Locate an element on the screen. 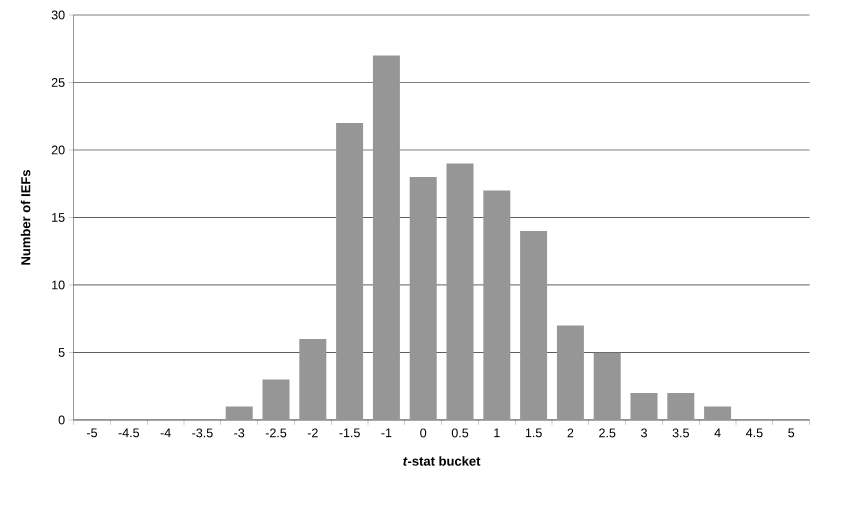 The width and height of the screenshot is (851, 517). y-tick-label: 30 is located at coordinates (58, 15).